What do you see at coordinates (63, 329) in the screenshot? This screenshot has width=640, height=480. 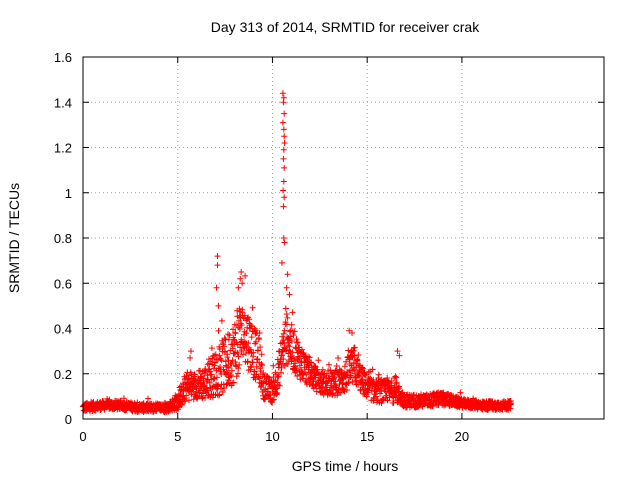 I see `y-tick-label: 0.4` at bounding box center [63, 329].